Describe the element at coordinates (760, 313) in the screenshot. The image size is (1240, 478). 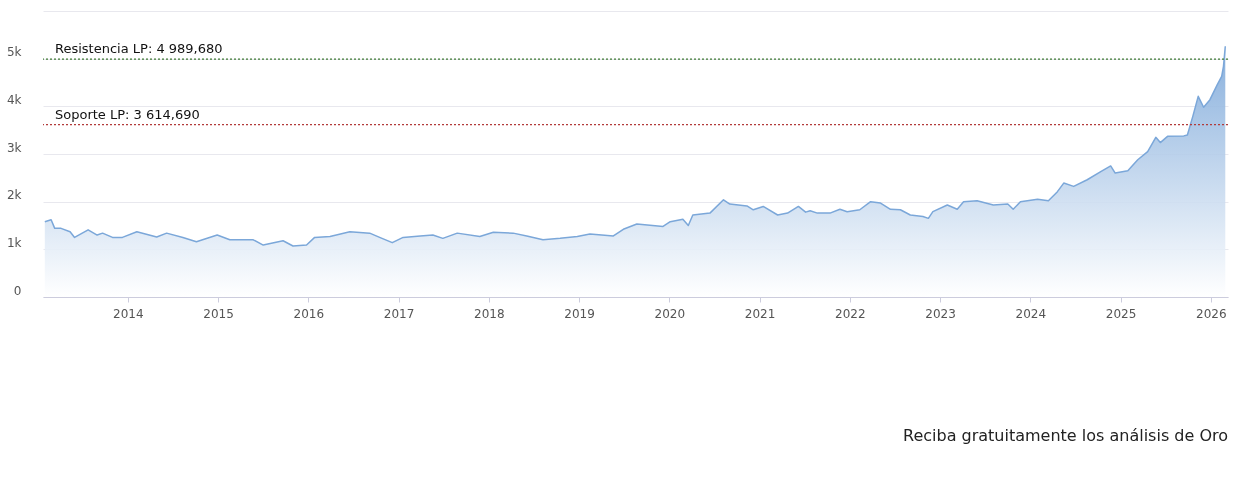
I see `x-tick-label: 2021` at that location.